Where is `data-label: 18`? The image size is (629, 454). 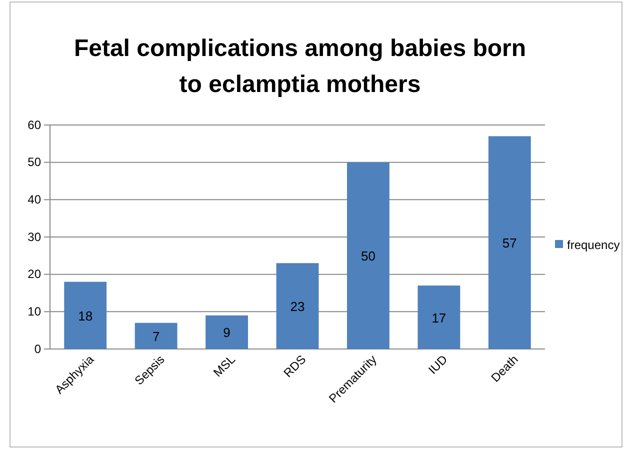
data-label: 18 is located at coordinates (85, 316).